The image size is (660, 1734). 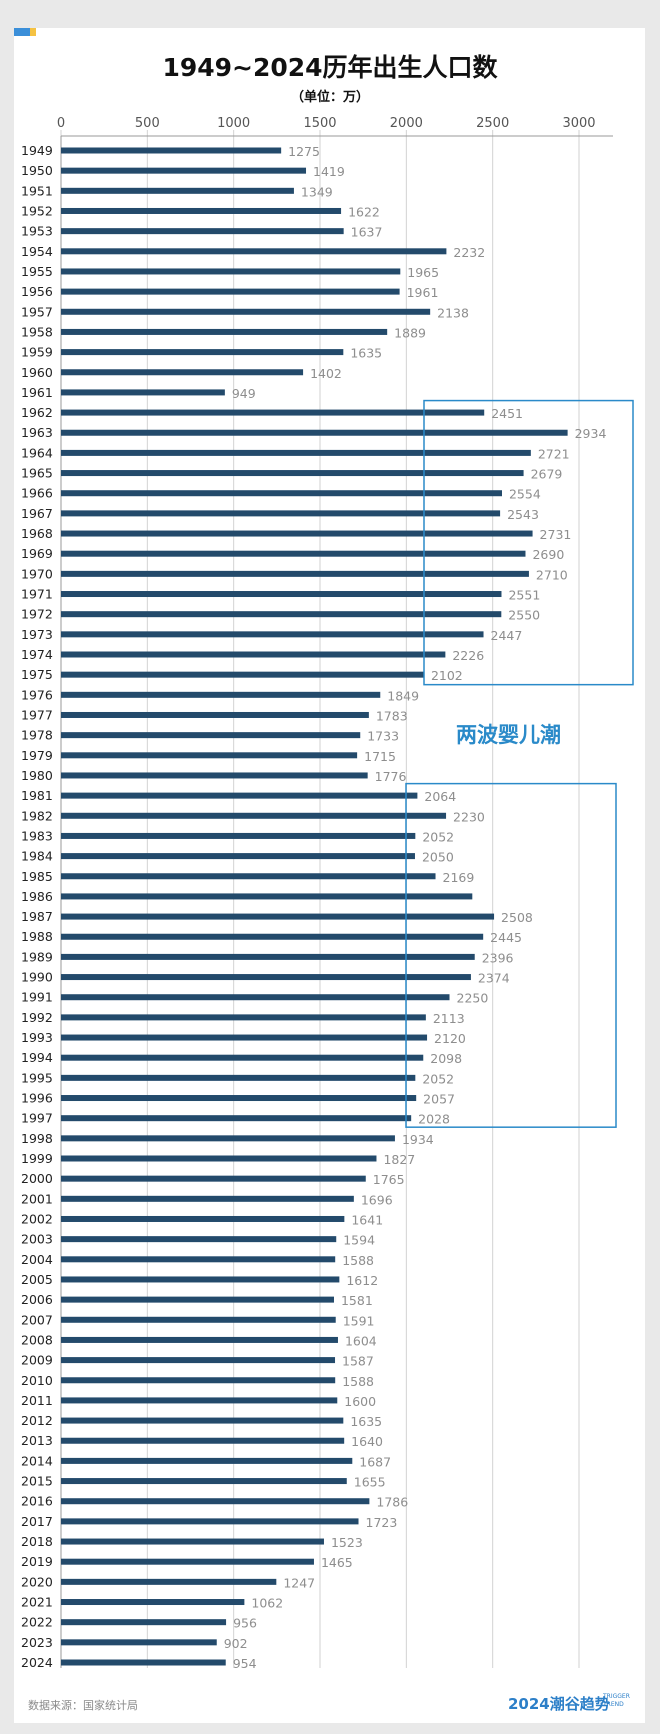 What do you see at coordinates (469, 816) in the screenshot?
I see `data-label: 2230` at bounding box center [469, 816].